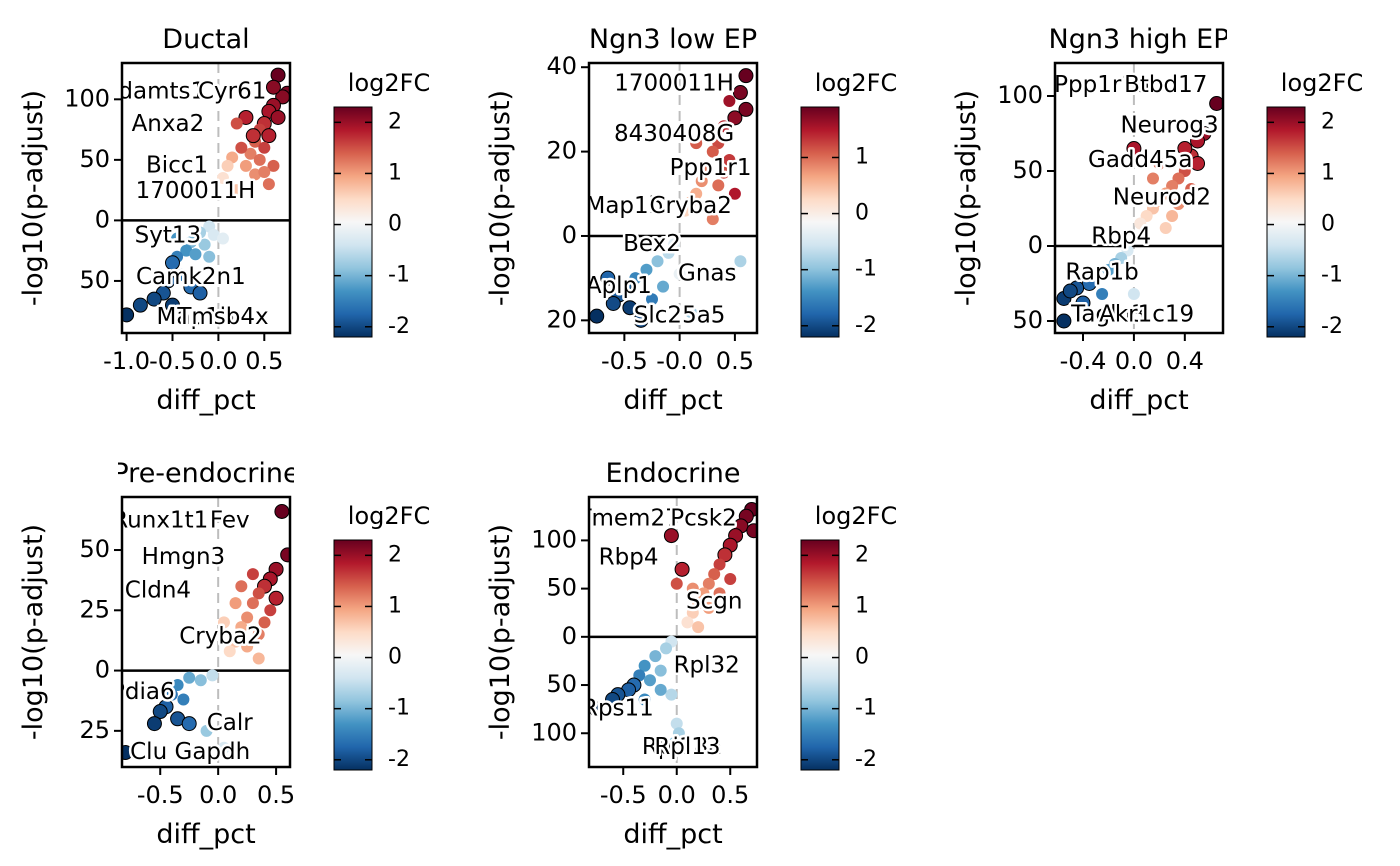 This screenshot has height=866, width=1400. Describe the element at coordinates (160, 795) in the screenshot. I see `x-tick-label: -0.5` at that location.